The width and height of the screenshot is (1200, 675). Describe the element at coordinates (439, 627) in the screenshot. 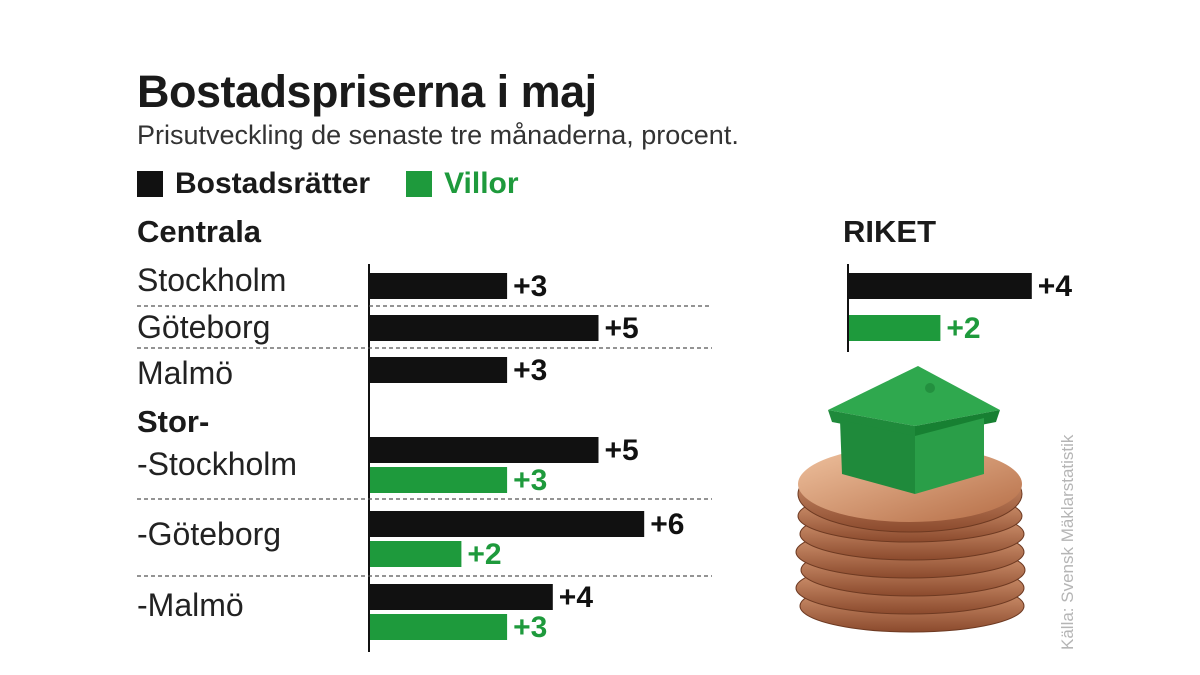

I see `bar-villor-stor-malmo` at that location.